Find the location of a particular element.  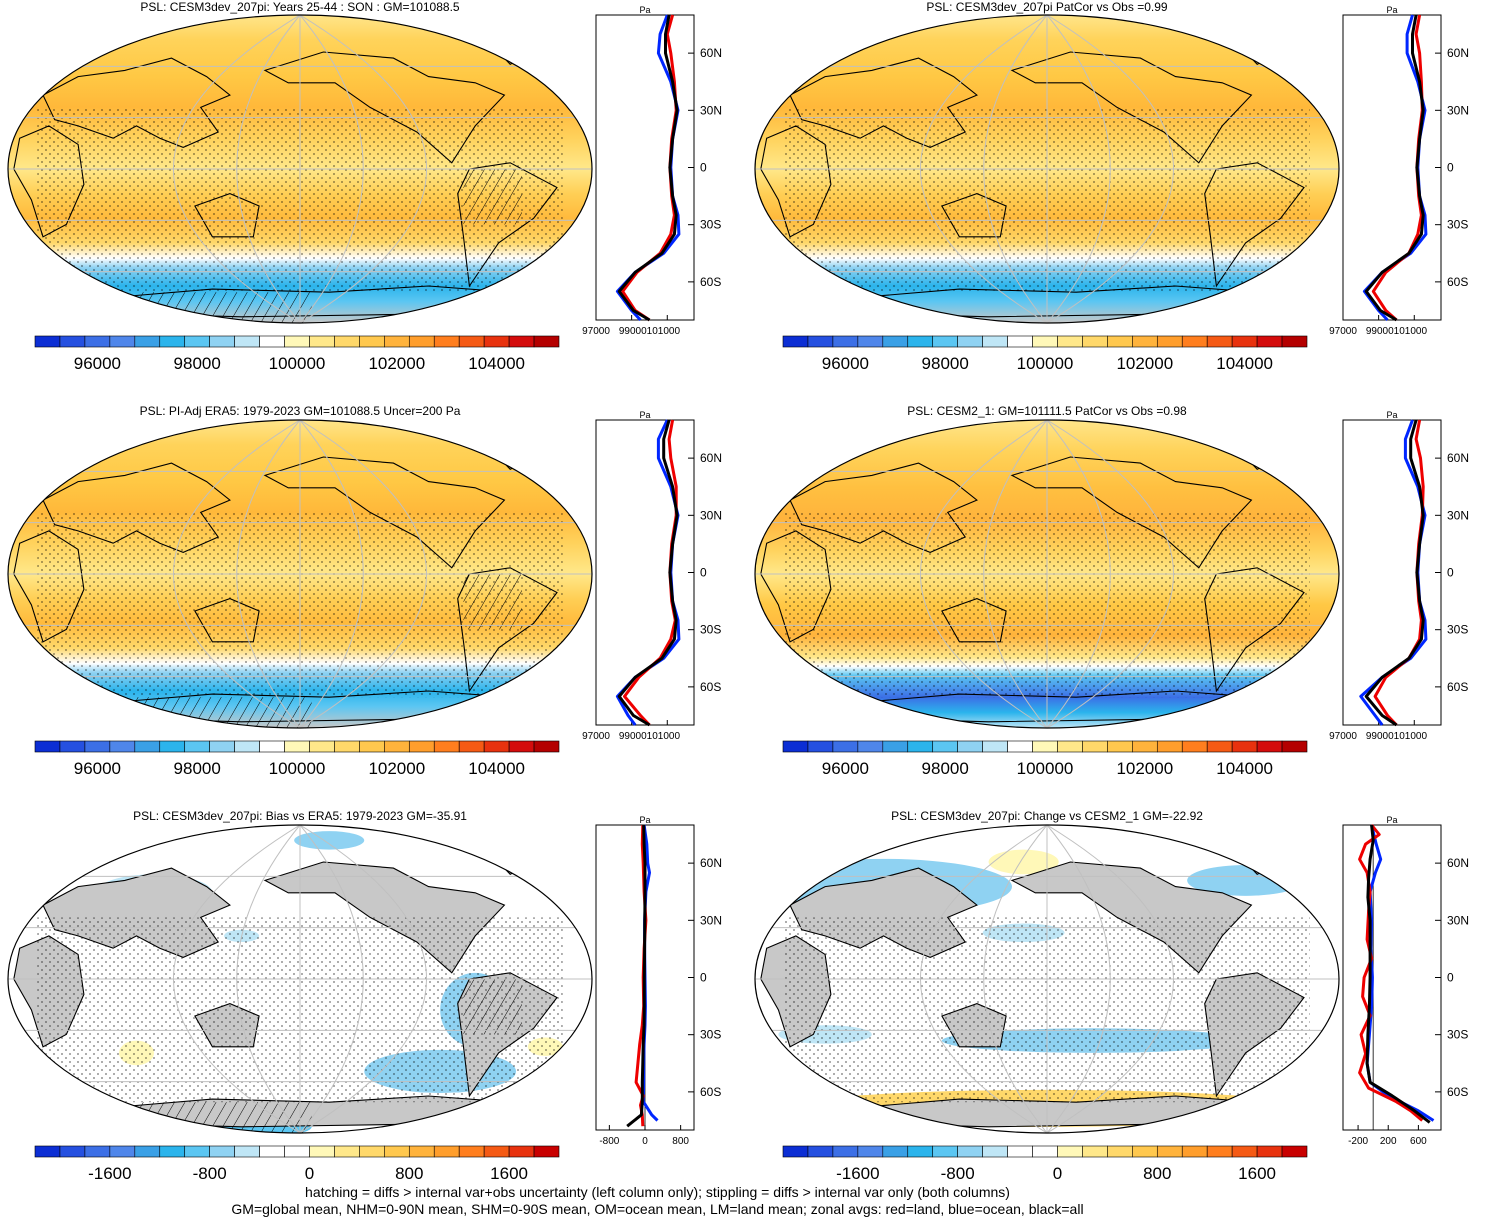

colorbar-label: -1600 is located at coordinates (857, 1173).